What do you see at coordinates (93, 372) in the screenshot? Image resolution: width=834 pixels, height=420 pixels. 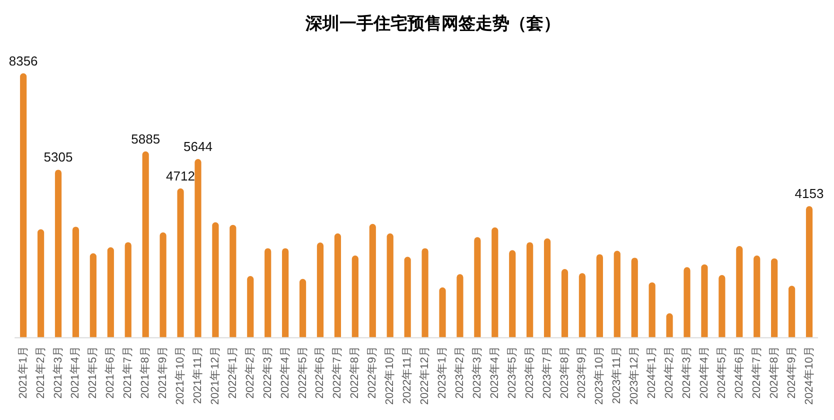 I see `x-tick-label: 2021年5月` at bounding box center [93, 372].